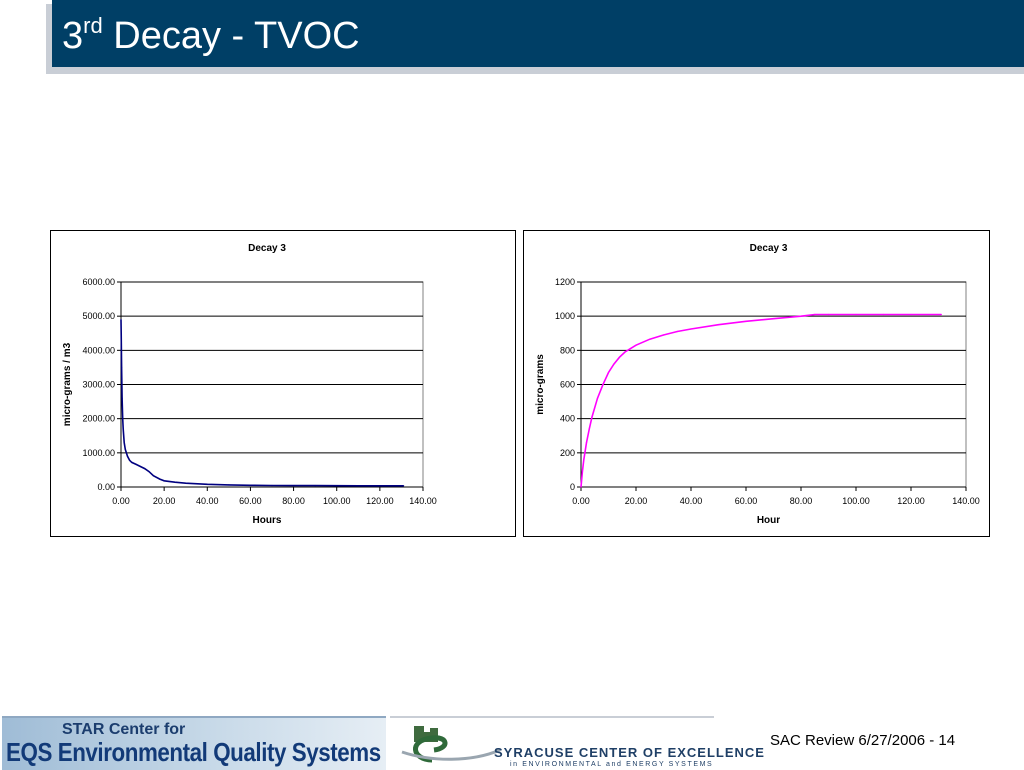 This screenshot has height=770, width=1024. Describe the element at coordinates (67, 384) in the screenshot. I see `y-axis-label: micro-grams / m3` at that location.